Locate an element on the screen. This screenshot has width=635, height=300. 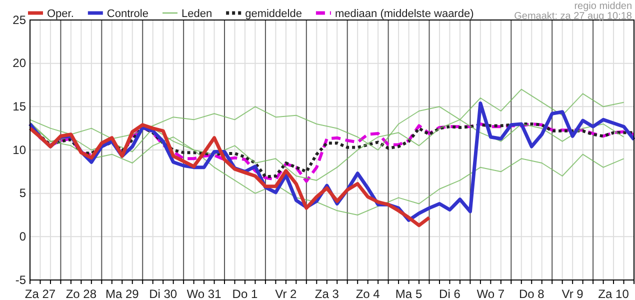
x-tick-label: Di 6 is located at coordinates (450, 293).